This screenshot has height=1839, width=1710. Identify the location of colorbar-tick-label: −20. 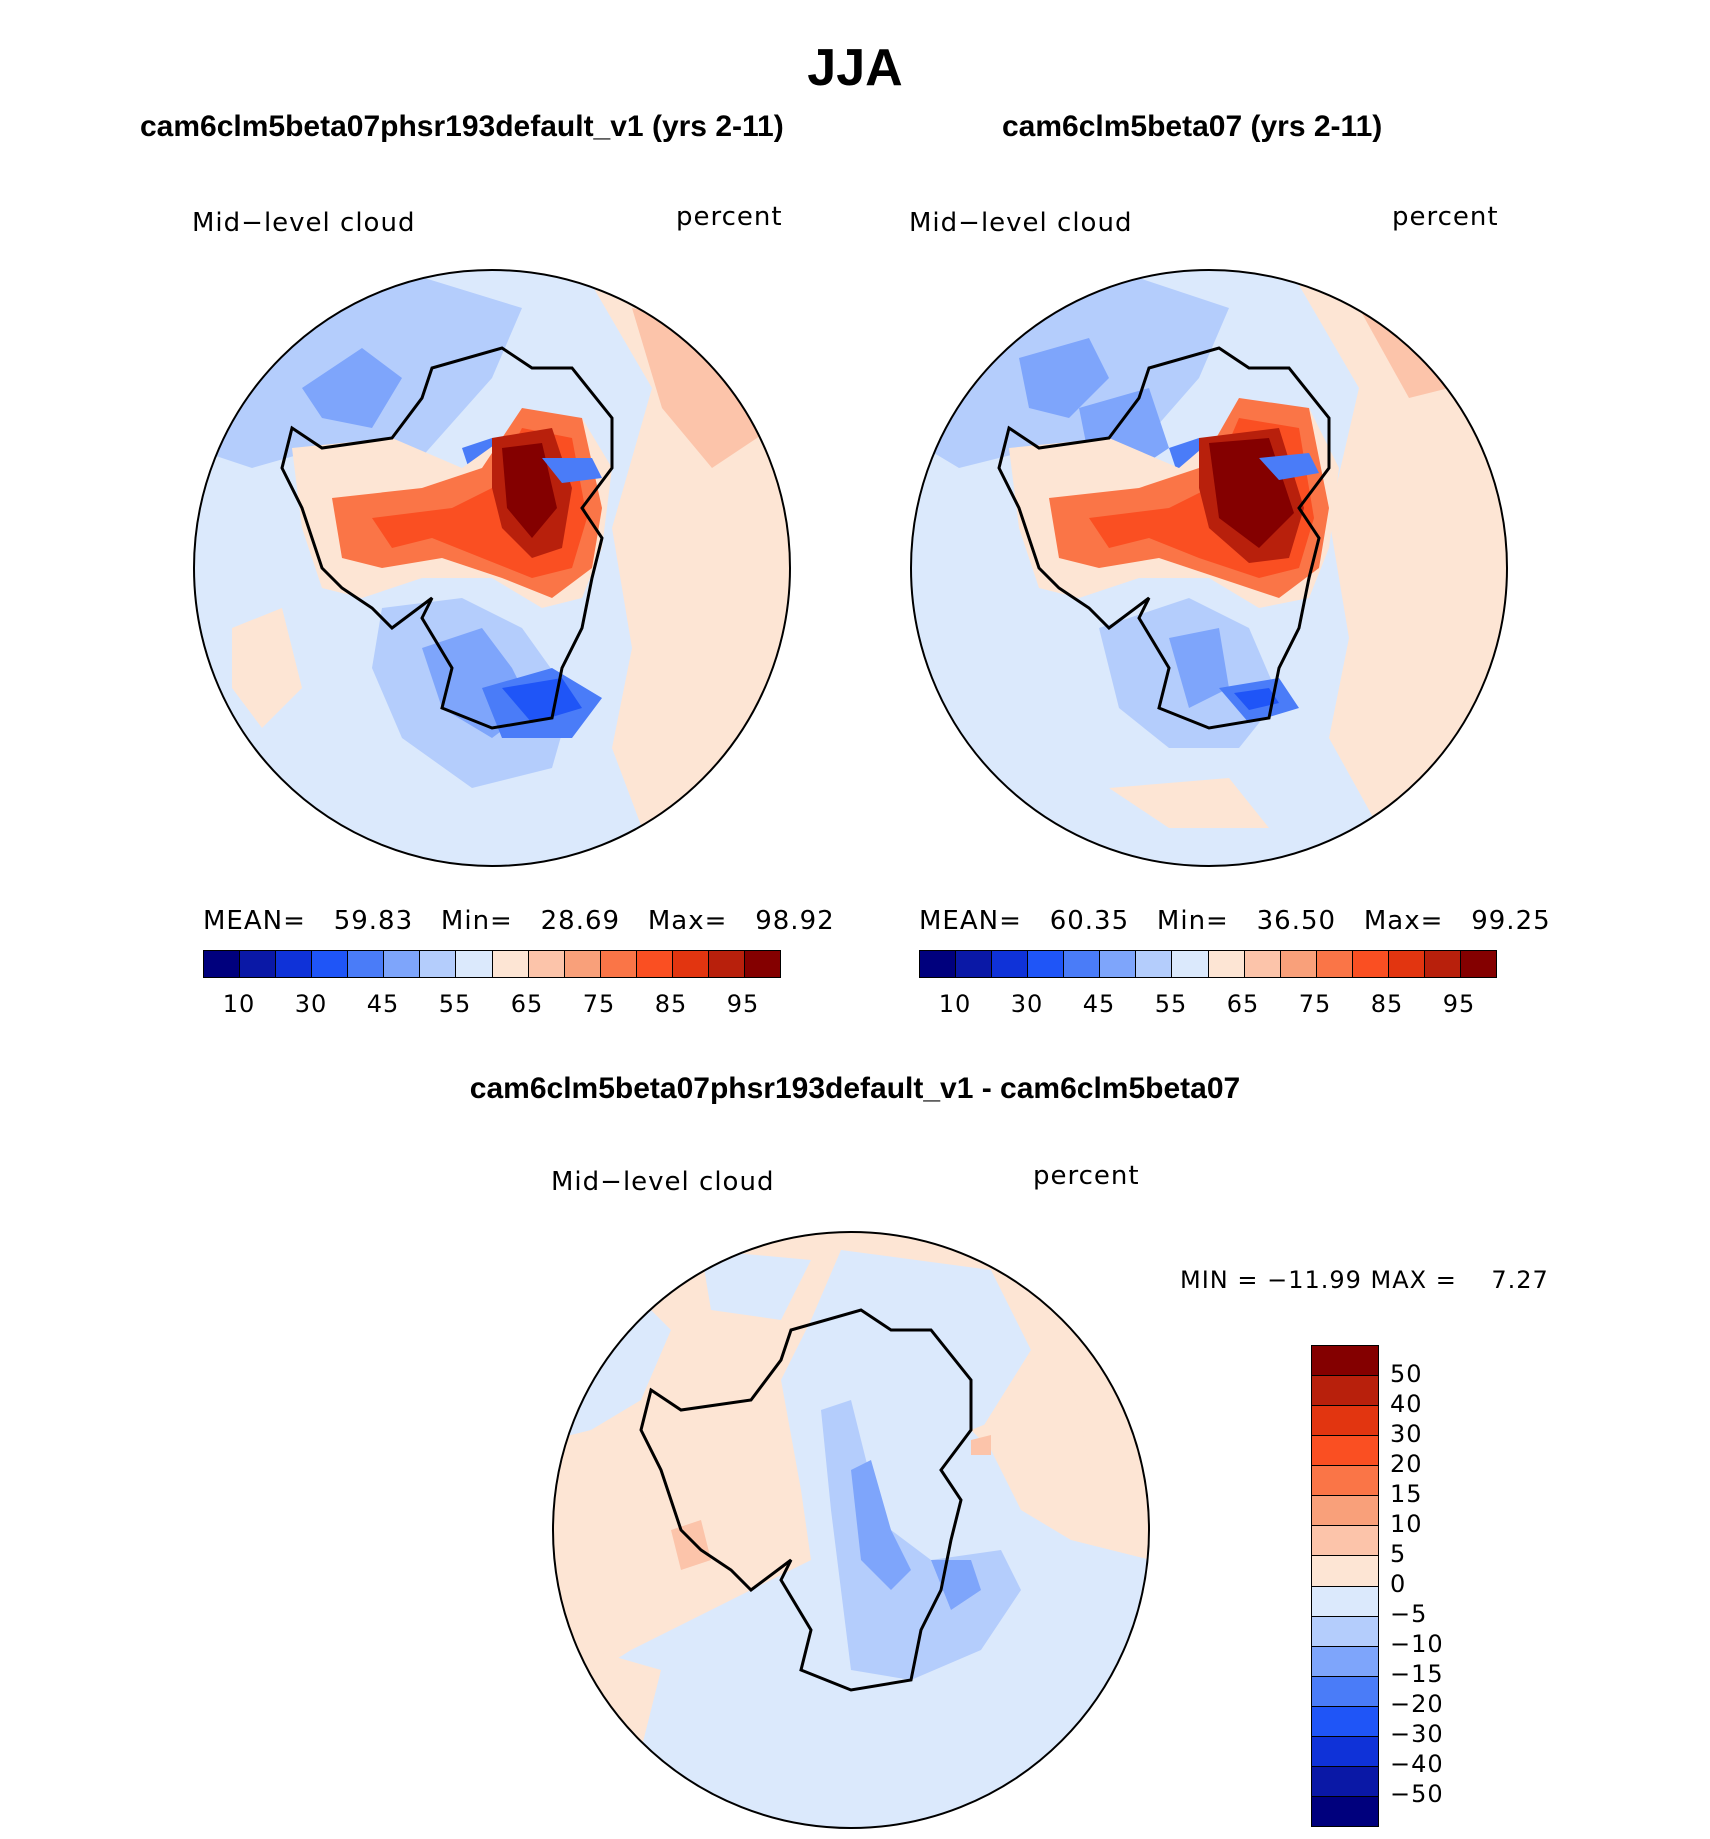
(1417, 1704).